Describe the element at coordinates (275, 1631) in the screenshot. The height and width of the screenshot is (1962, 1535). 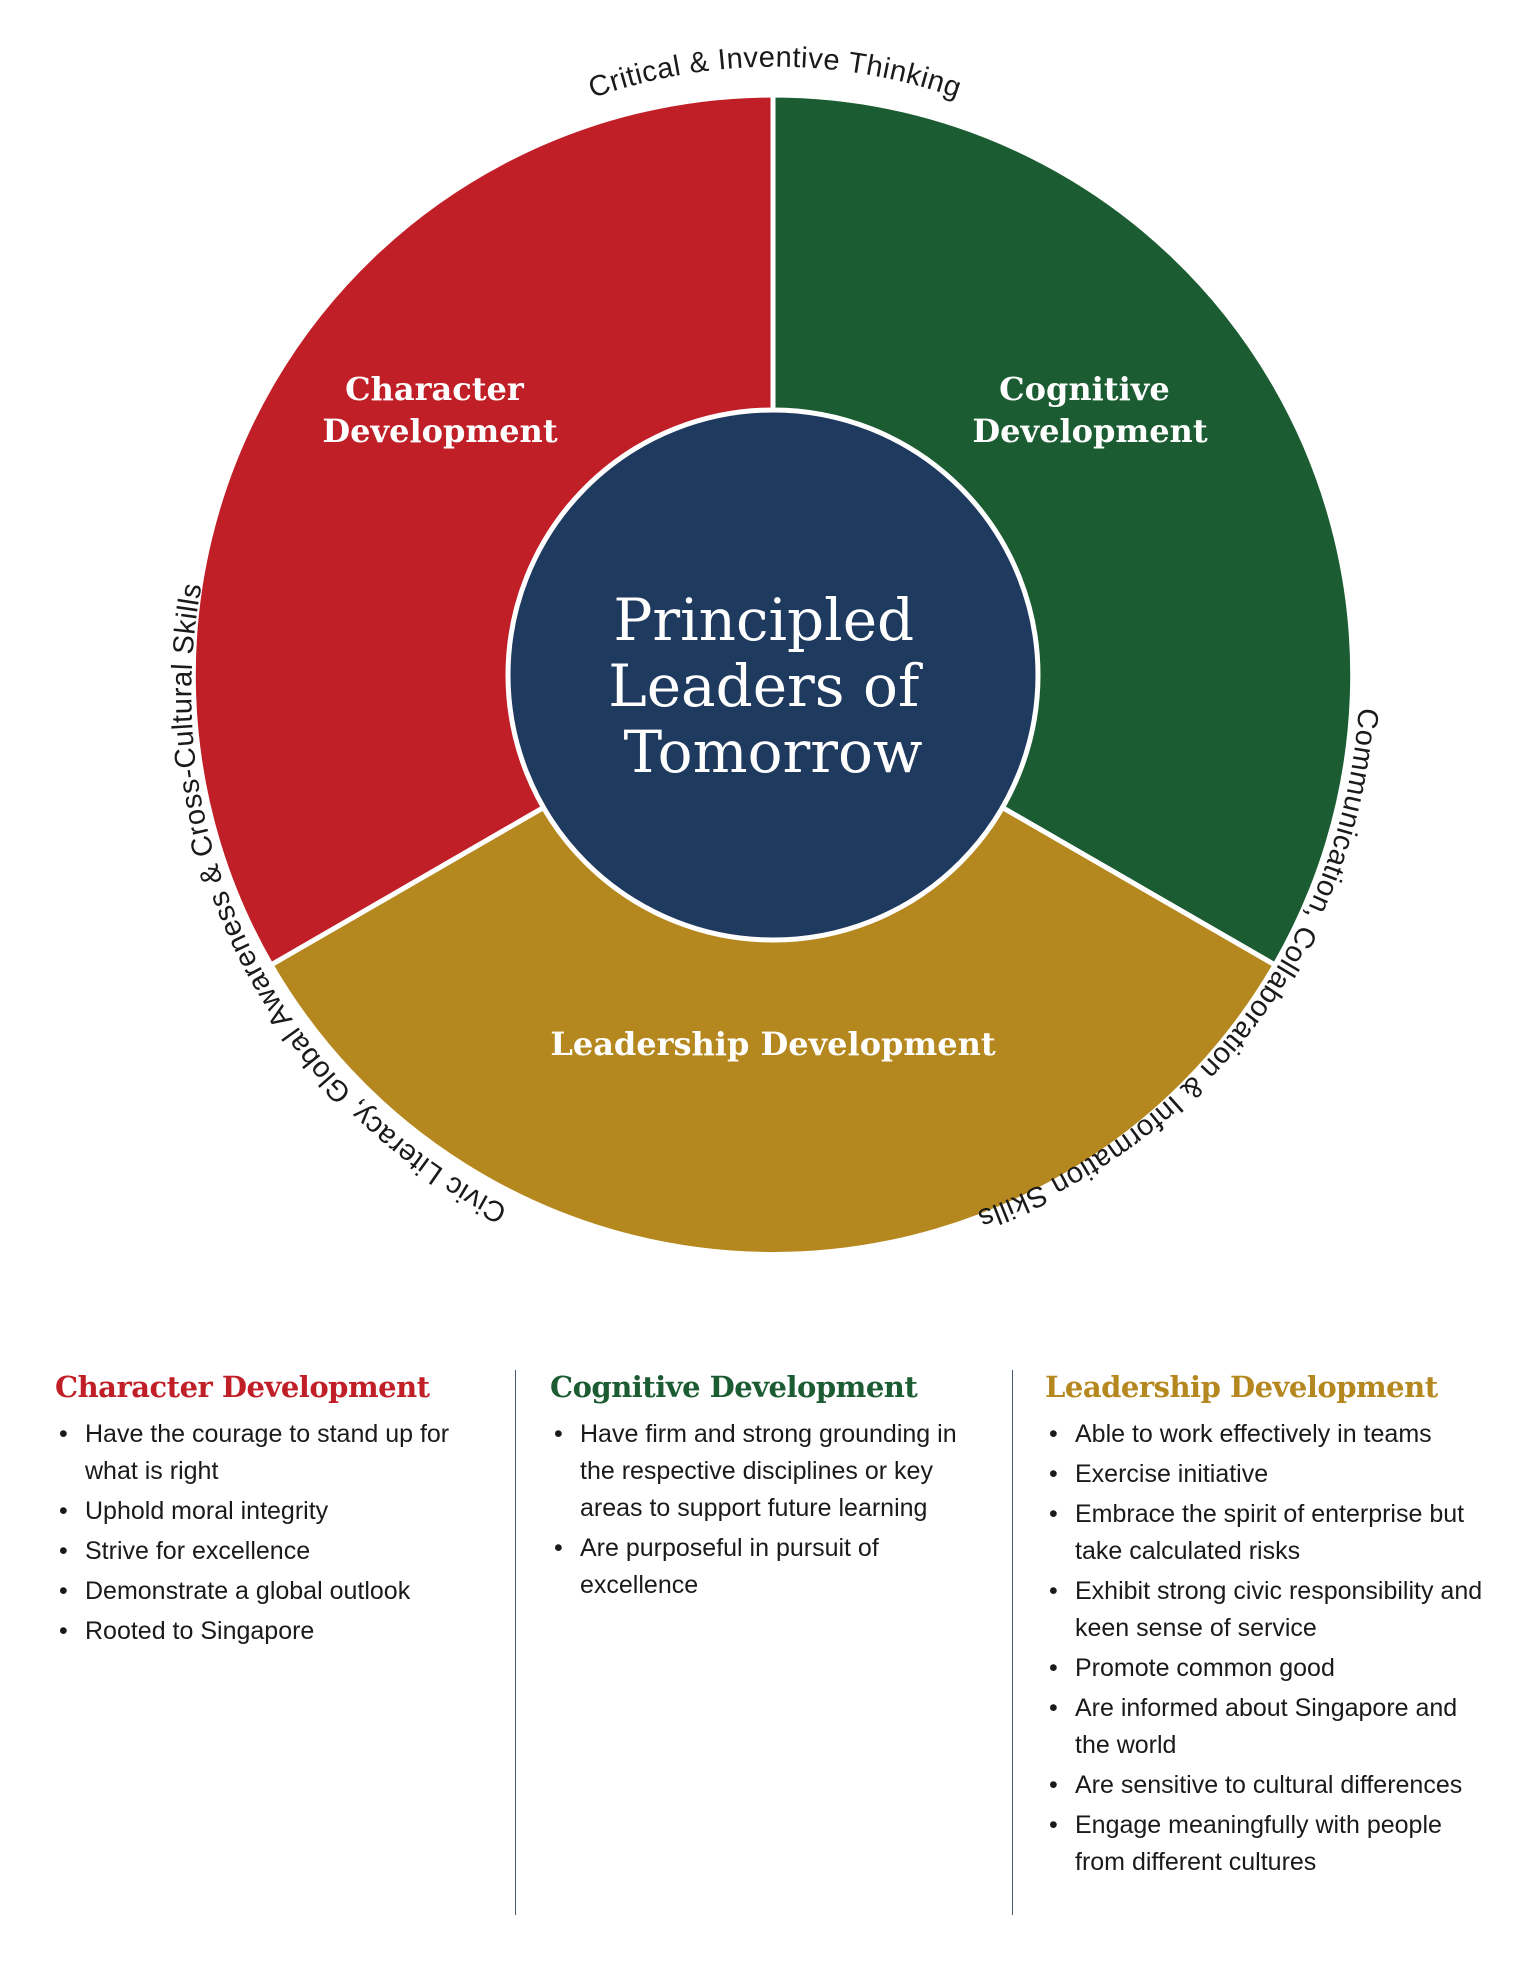
I see `list-item: Rooted to Singapore` at that location.